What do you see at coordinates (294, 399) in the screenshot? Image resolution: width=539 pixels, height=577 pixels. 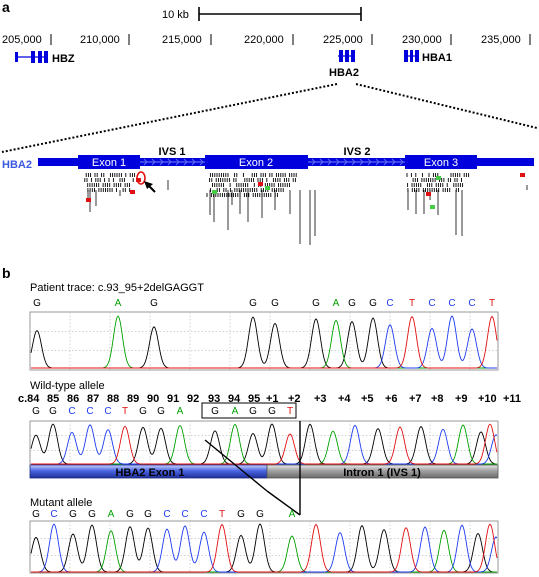 I see `position-label: +2` at bounding box center [294, 399].